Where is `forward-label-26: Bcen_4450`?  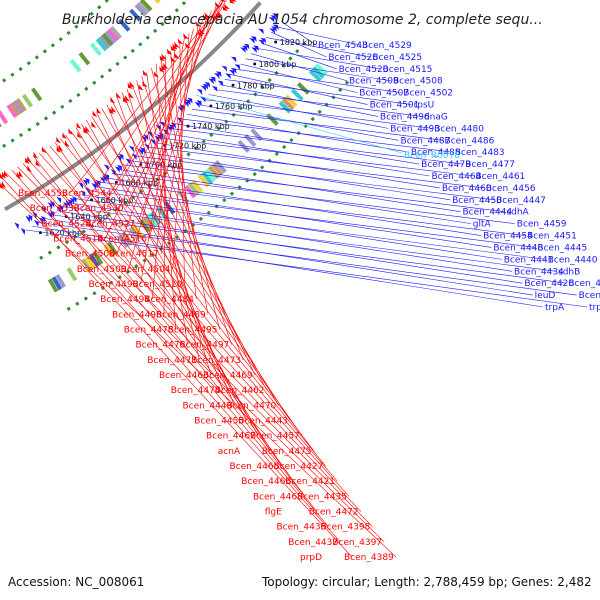
forward-label-26: Bcen_4450 is located at coordinates (477, 201).